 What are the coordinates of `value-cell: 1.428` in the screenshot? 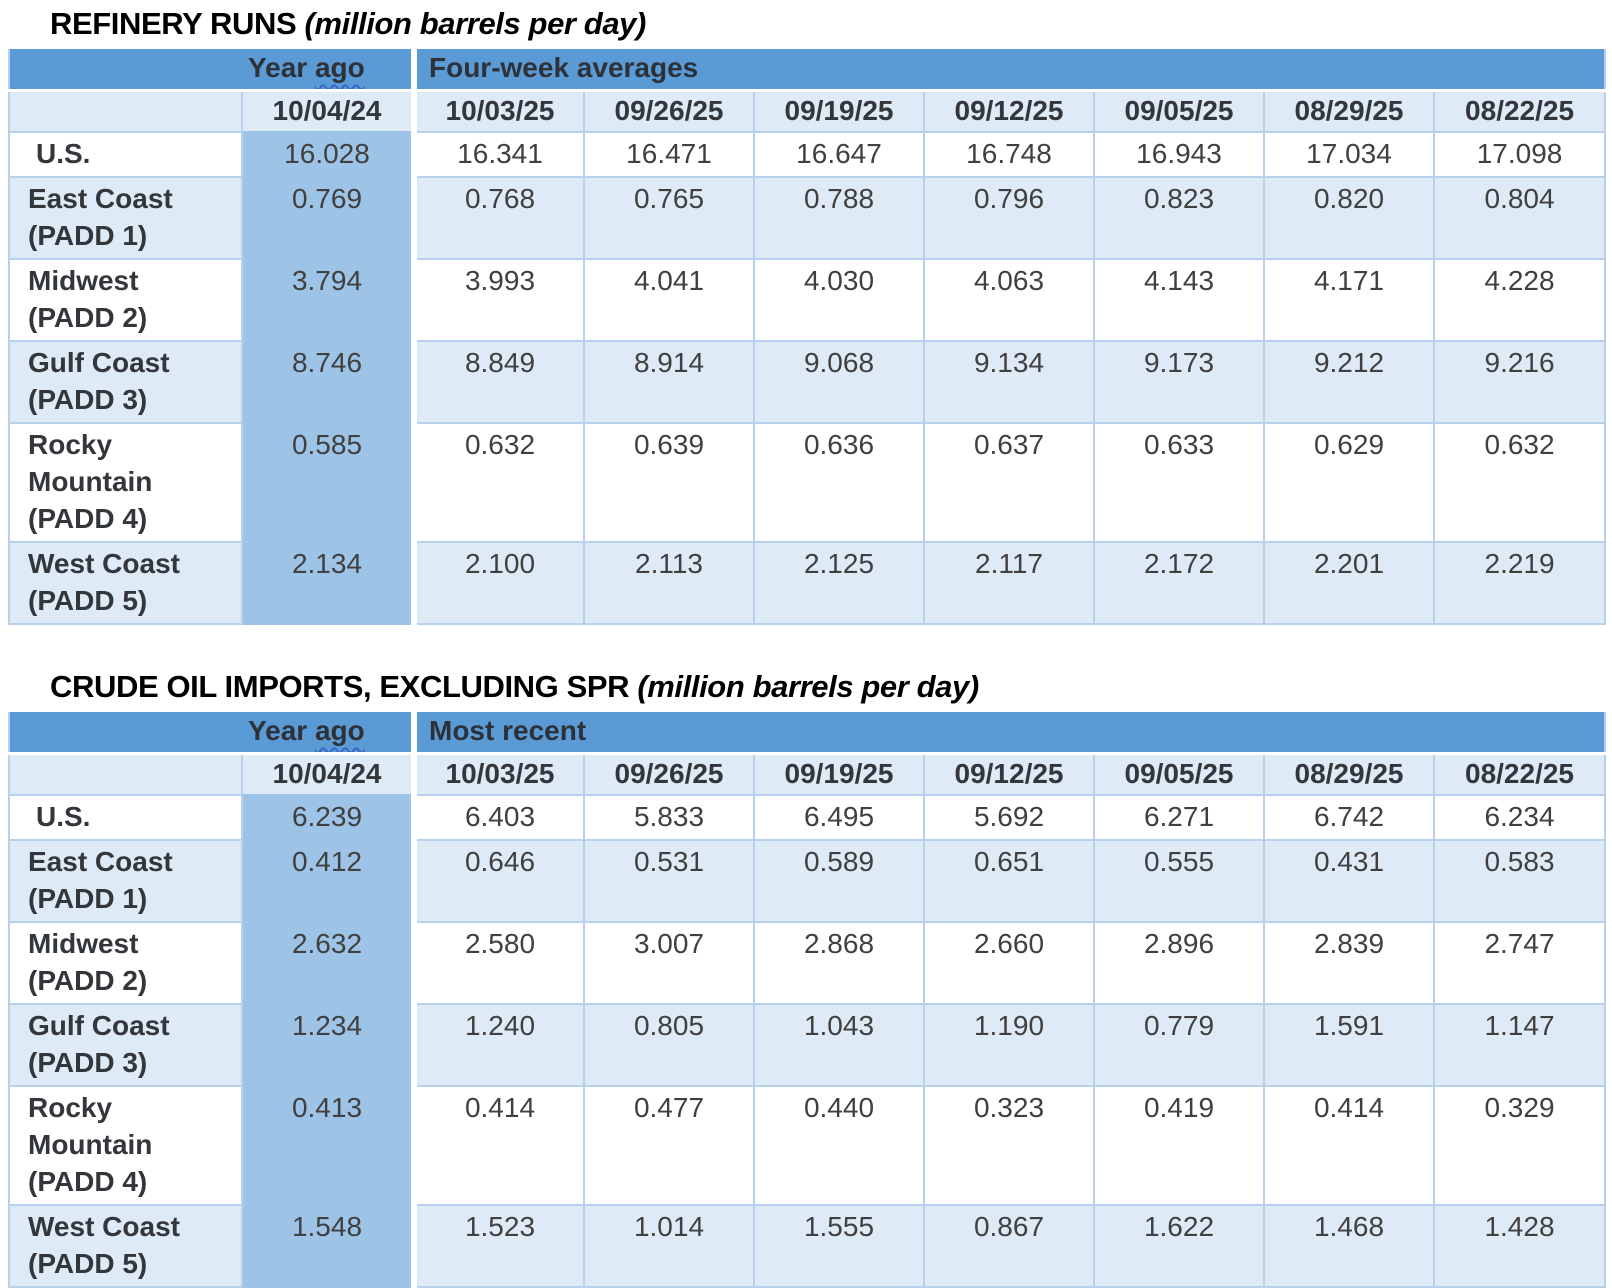 It's located at (1519, 1246).